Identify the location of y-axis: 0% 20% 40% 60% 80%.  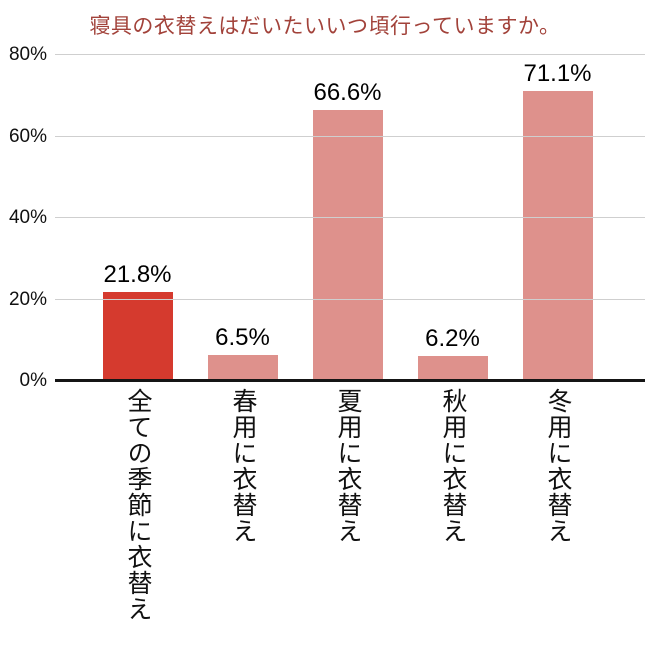
(23, 217).